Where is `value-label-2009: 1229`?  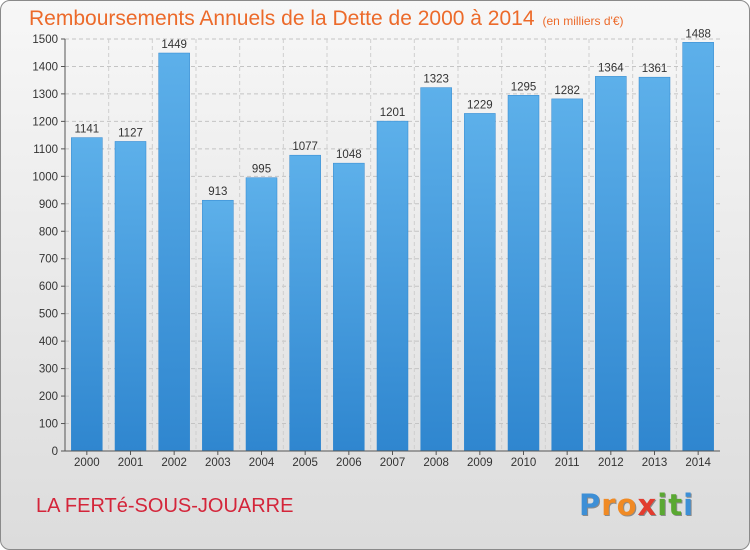 value-label-2009: 1229 is located at coordinates (480, 105).